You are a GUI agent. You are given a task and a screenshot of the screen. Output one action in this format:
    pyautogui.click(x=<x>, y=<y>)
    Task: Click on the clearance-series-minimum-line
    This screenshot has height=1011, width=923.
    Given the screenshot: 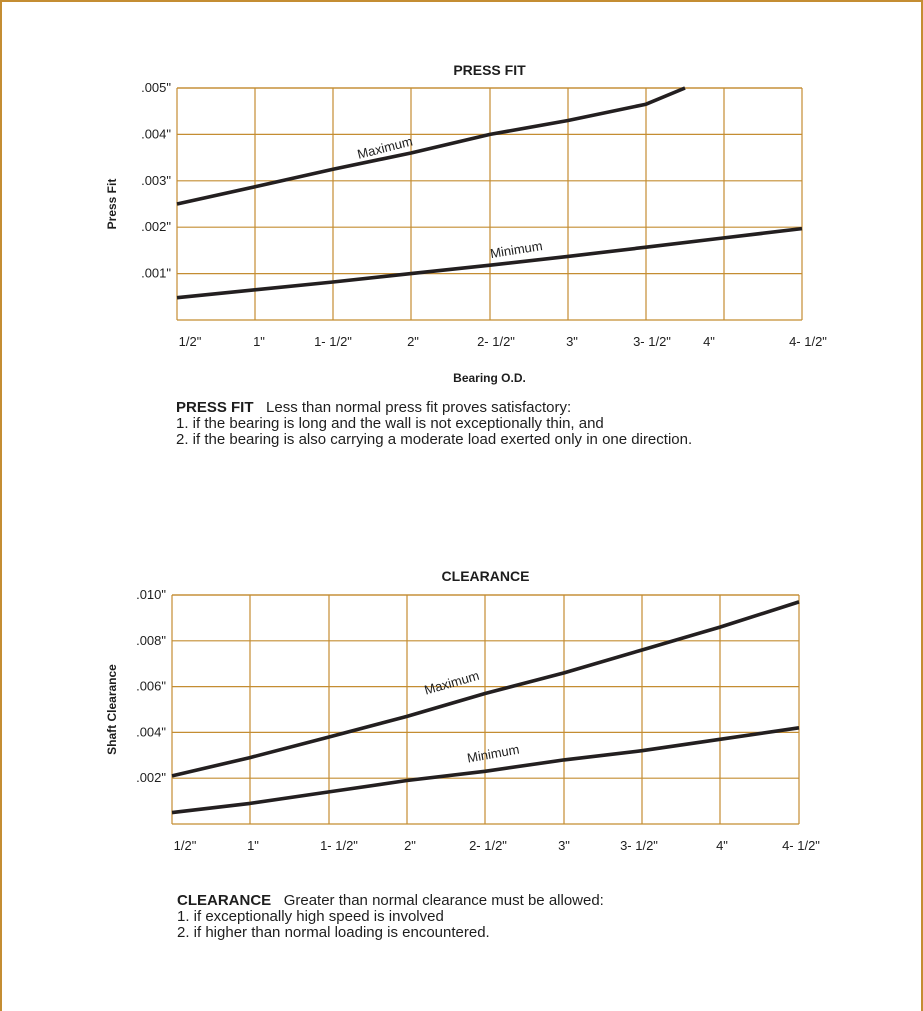 What is the action you would take?
    pyautogui.click(x=485, y=770)
    